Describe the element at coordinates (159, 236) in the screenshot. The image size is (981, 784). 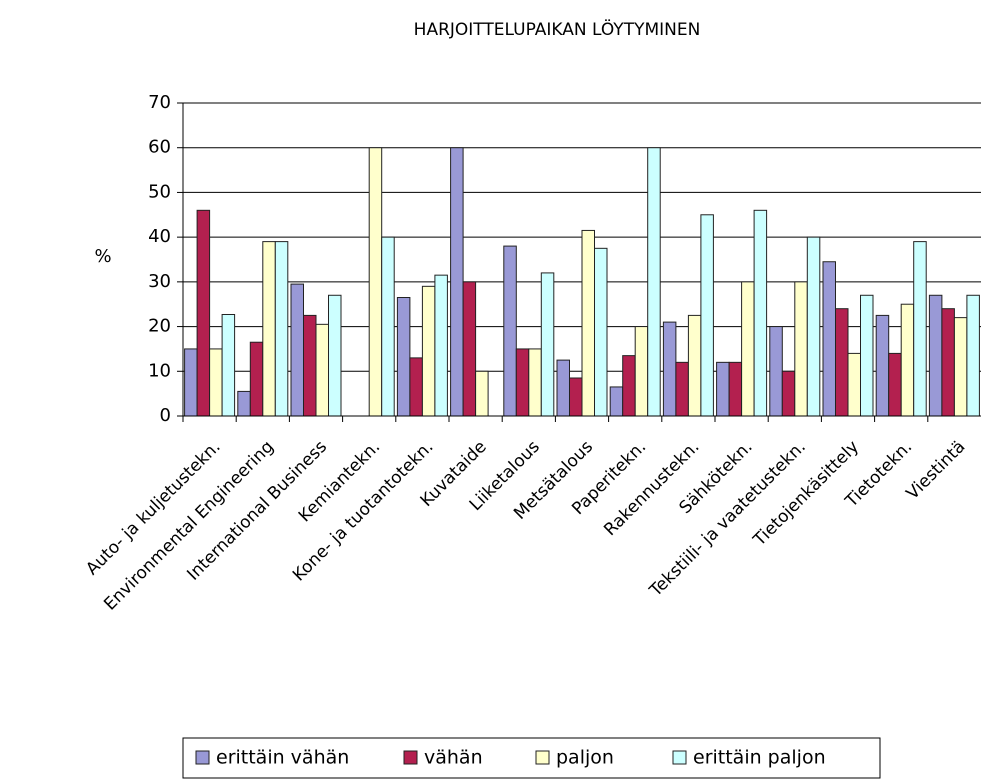
I see `y-tick-label: 40` at that location.